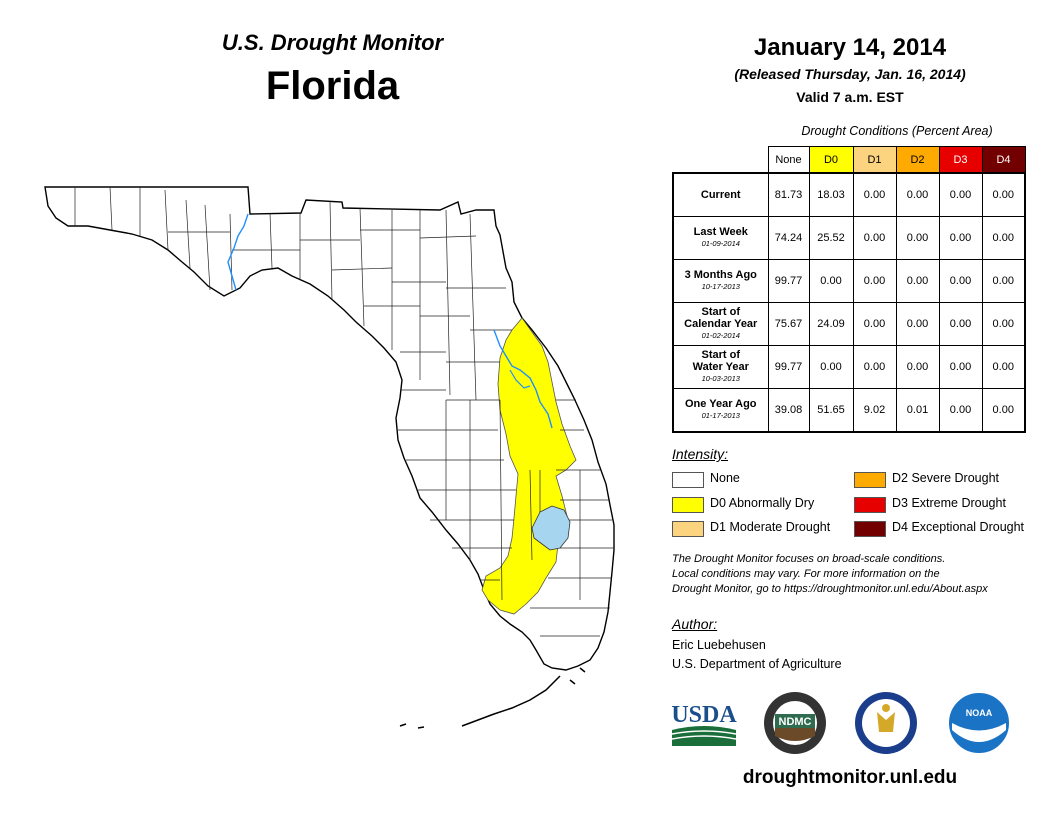 The width and height of the screenshot is (1056, 816). I want to click on table-cell: 81.73, so click(788, 194).